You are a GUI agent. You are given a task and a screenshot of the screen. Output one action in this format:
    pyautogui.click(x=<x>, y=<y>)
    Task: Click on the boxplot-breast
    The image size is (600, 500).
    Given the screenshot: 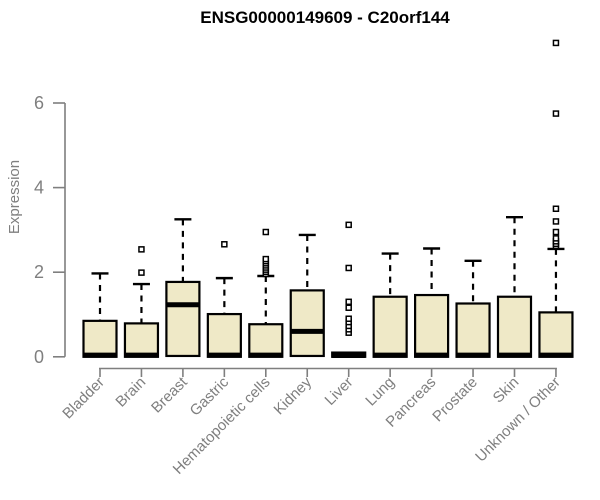 What is the action you would take?
    pyautogui.click(x=183, y=288)
    